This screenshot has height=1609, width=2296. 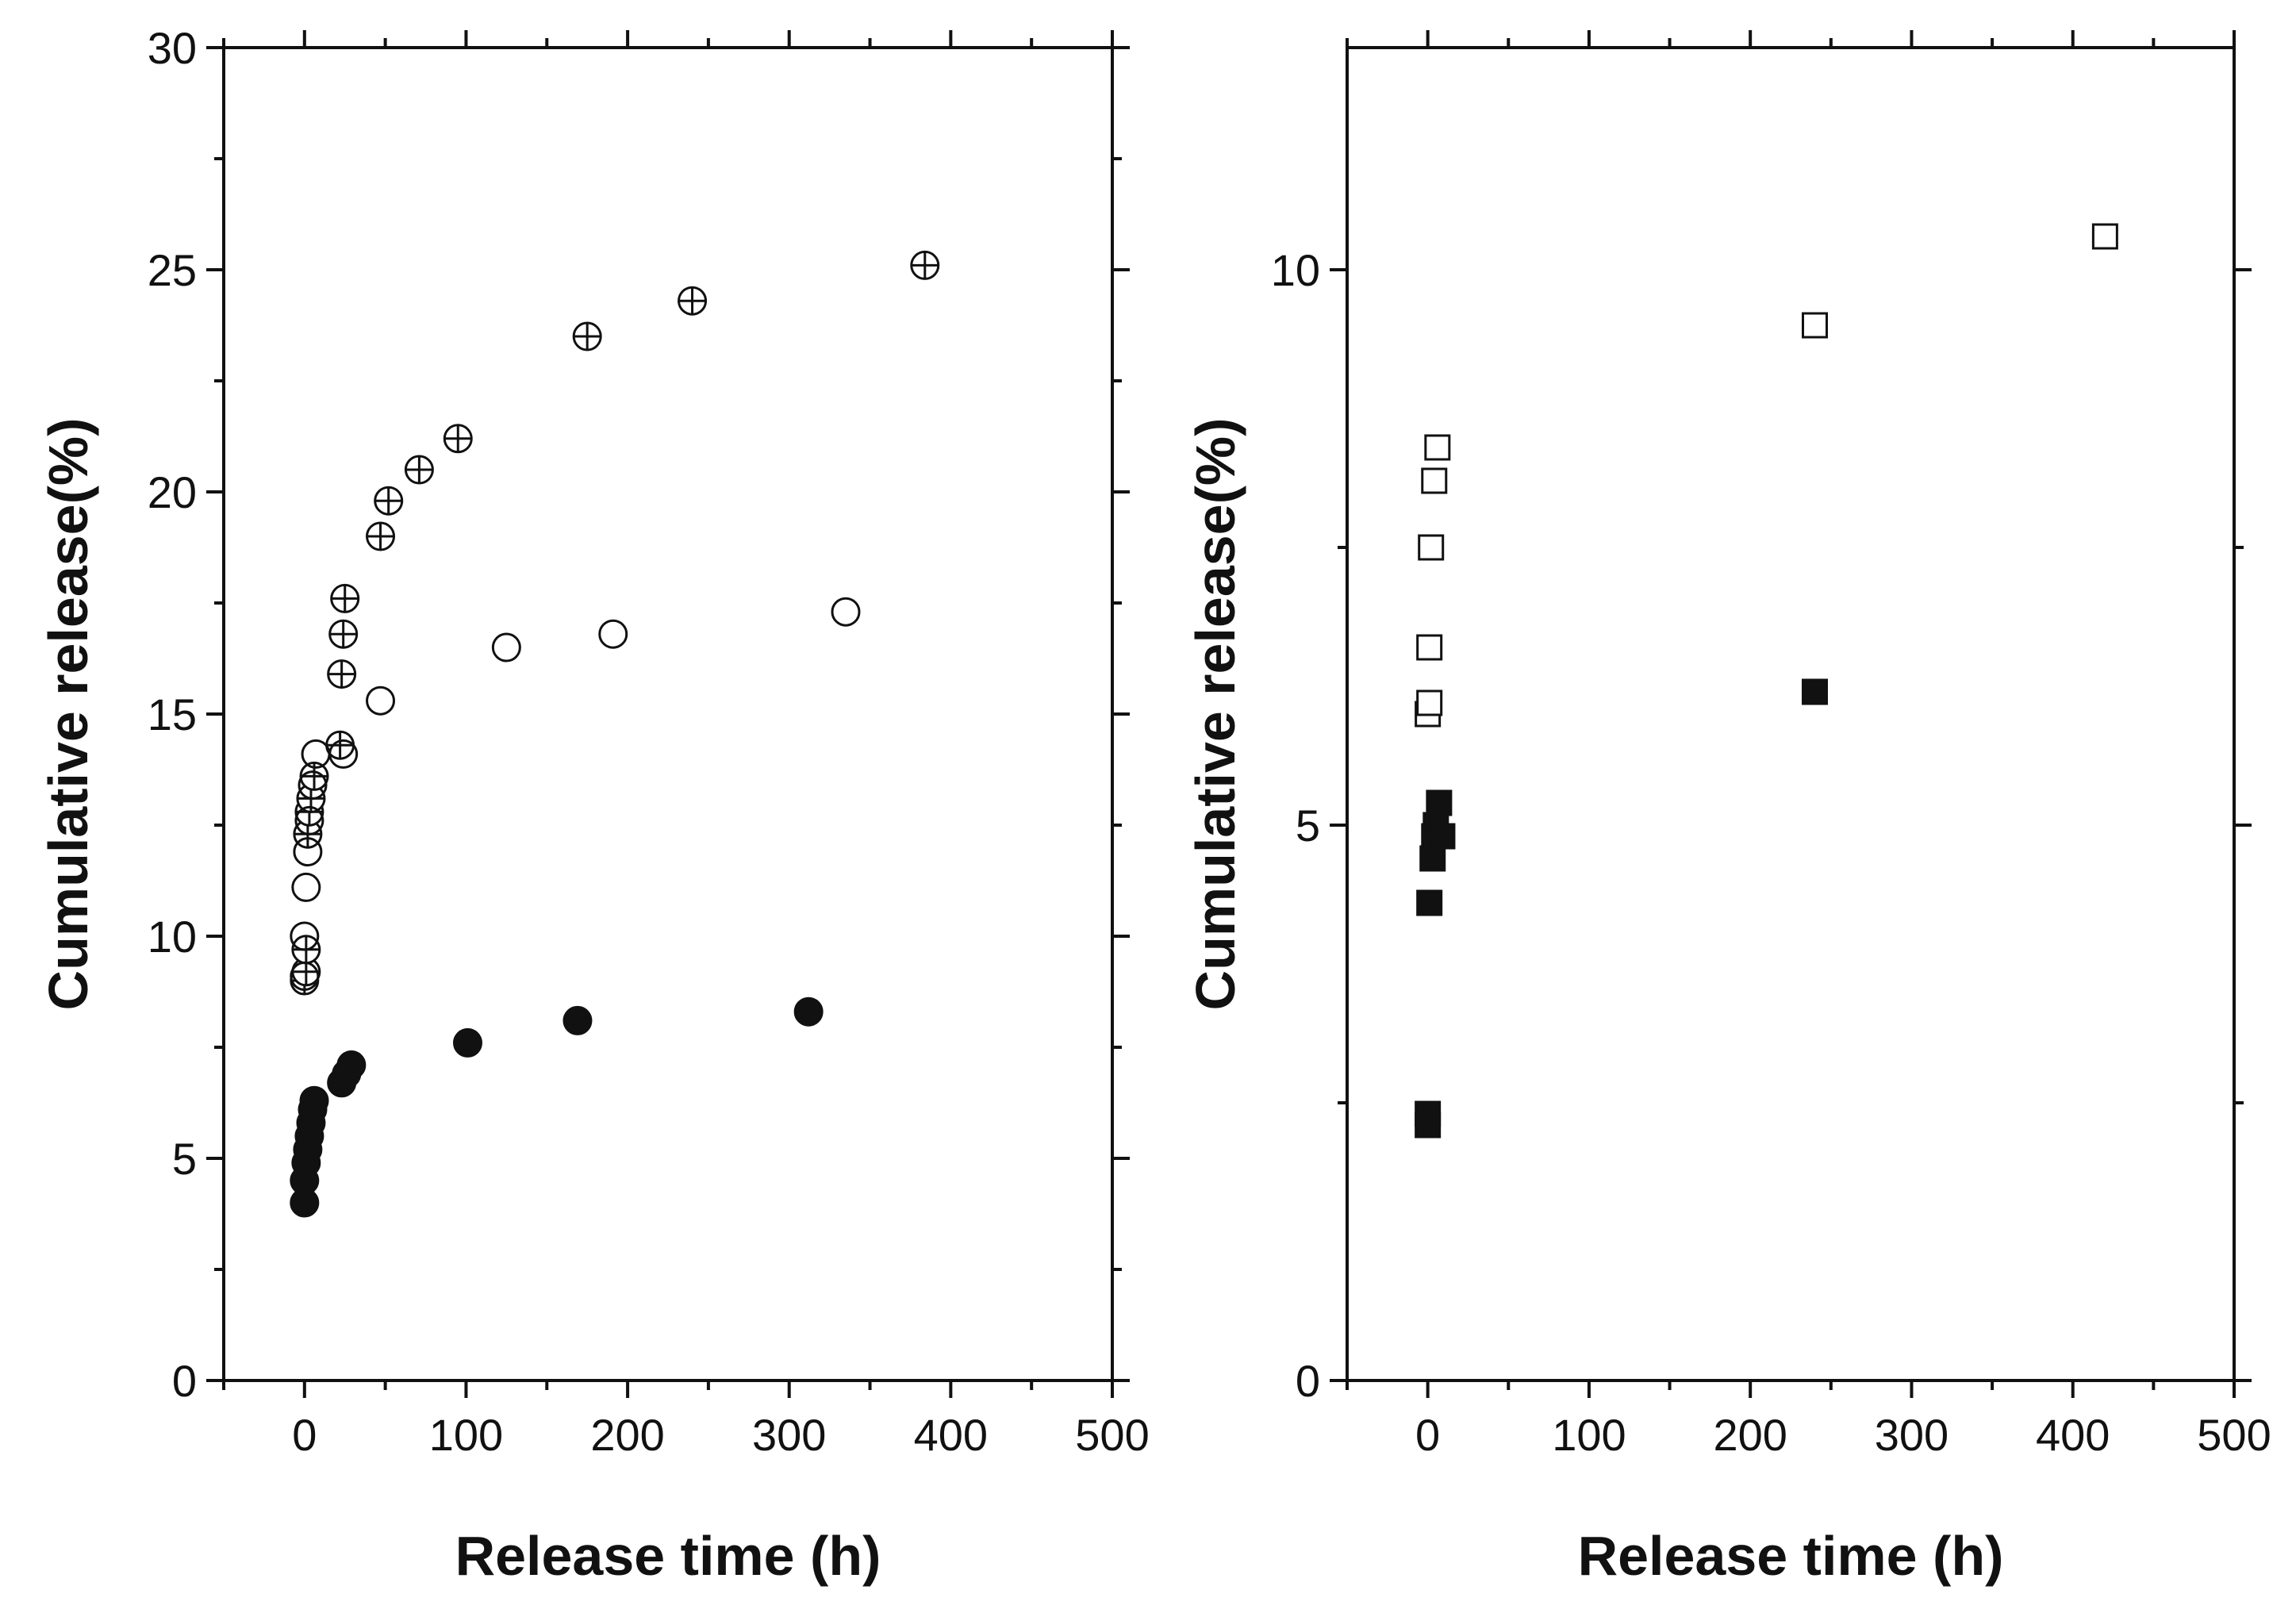 What do you see at coordinates (68, 714) in the screenshot?
I see `left-y-axis-title: Cumulative release(%)` at bounding box center [68, 714].